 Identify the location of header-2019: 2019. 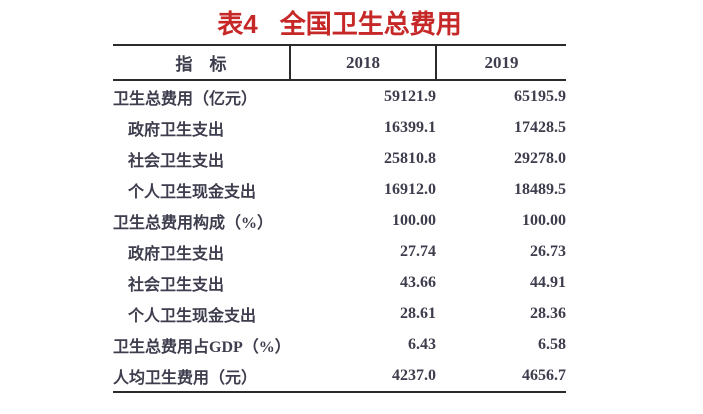
(500, 62).